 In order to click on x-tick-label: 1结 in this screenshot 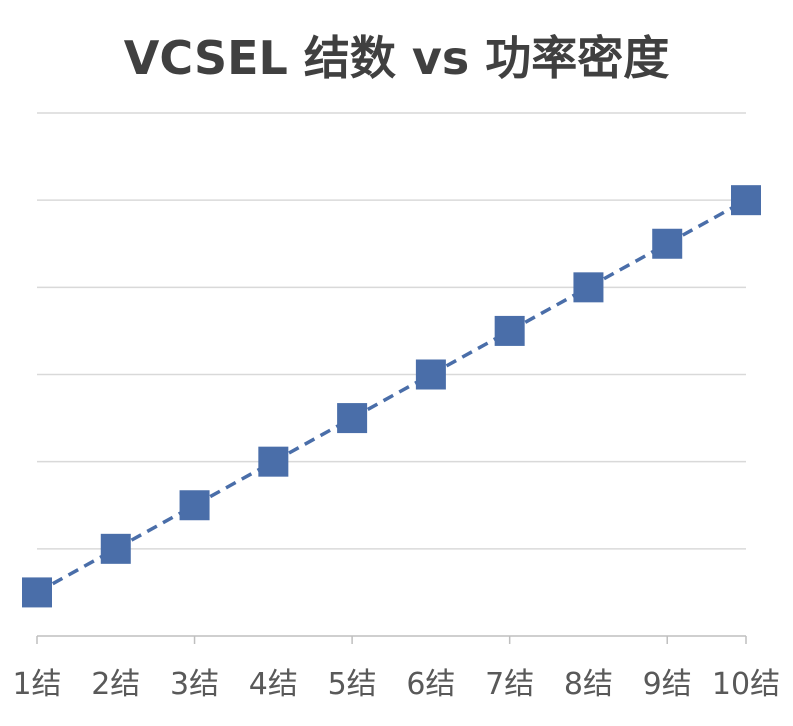, I will do `click(36, 684)`.